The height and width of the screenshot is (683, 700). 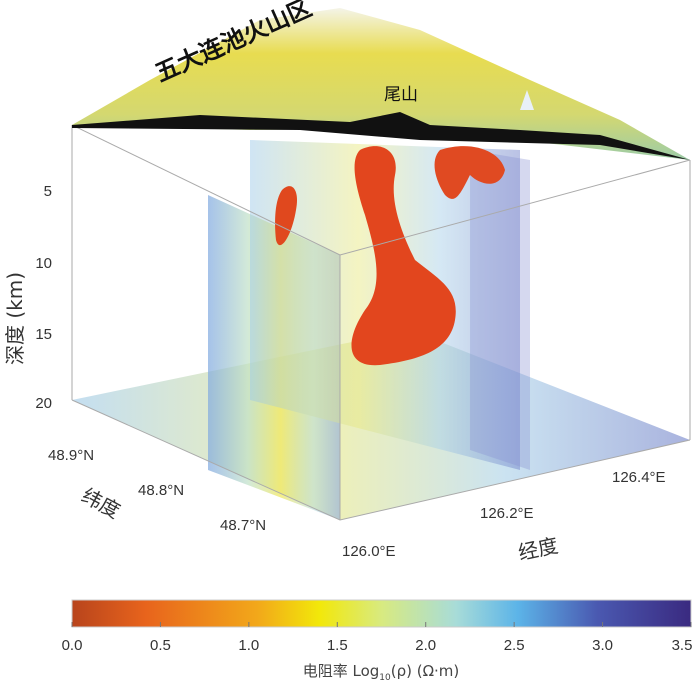 I want to click on lon-tick: 126.4°E, so click(x=639, y=477).